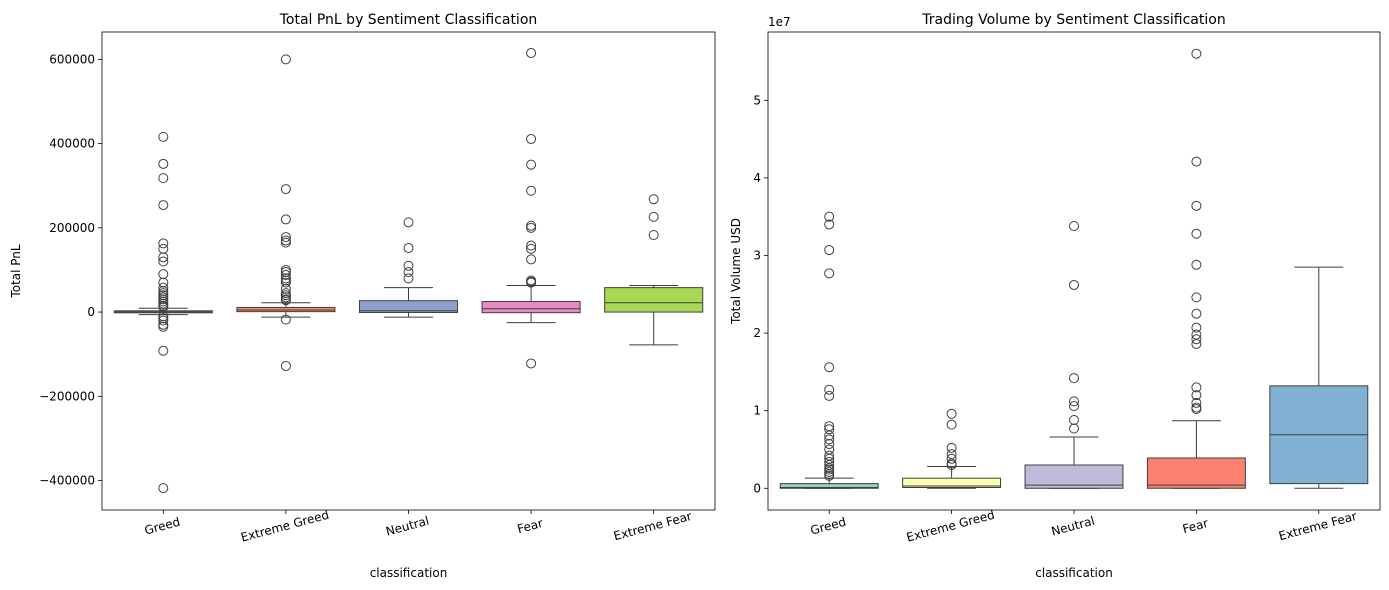  I want to click on volume-y-tick-label: 3, so click(757, 255).